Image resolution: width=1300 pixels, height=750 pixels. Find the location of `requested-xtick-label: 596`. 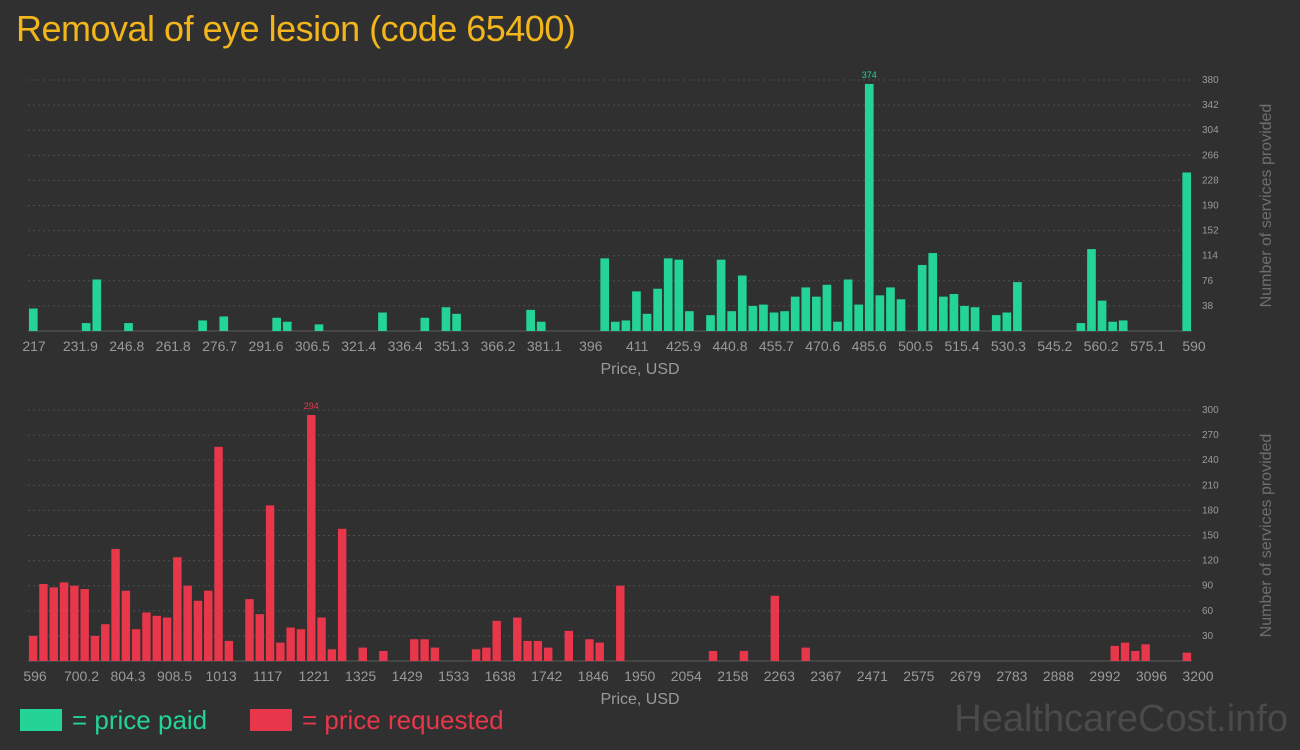

requested-xtick-label: 596 is located at coordinates (35, 676).